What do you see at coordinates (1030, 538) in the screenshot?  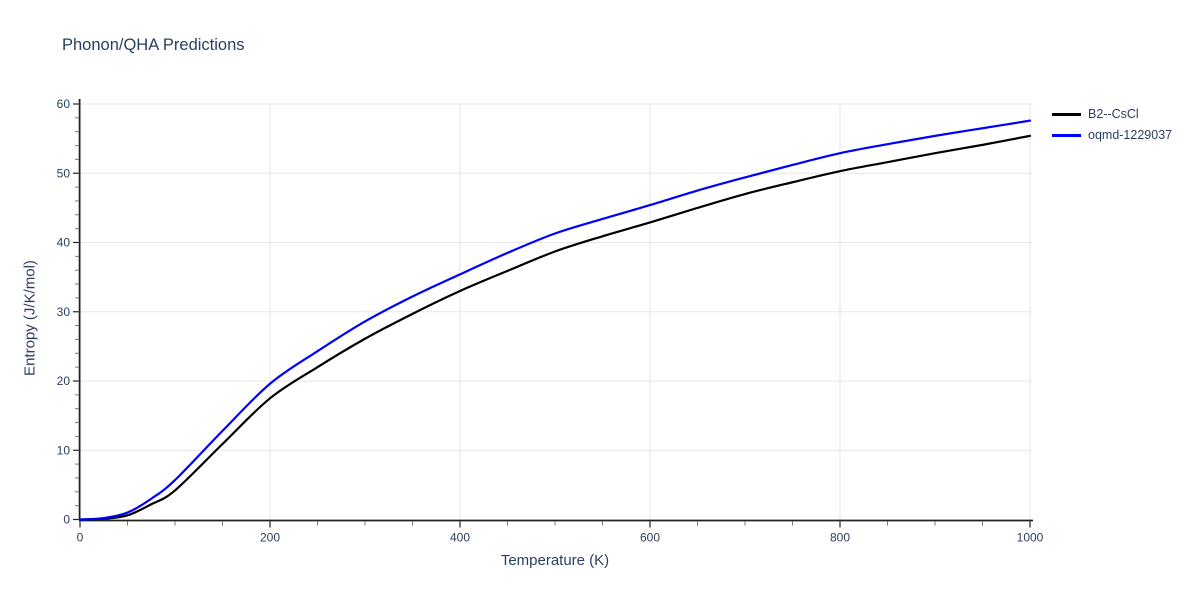 I see `x-tick-label: 1000` at bounding box center [1030, 538].